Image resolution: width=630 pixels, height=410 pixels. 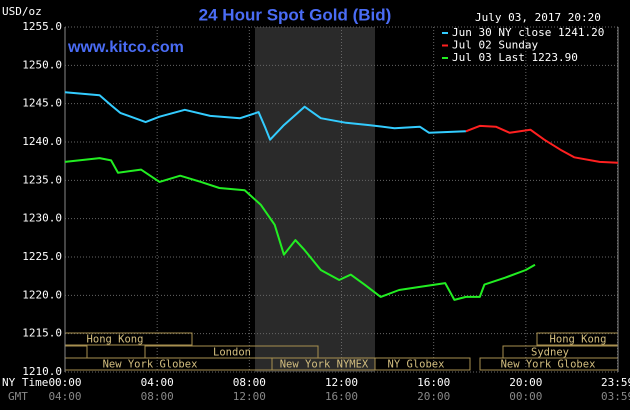 I want to click on x2-axis-label: GMT, so click(x=18, y=396).